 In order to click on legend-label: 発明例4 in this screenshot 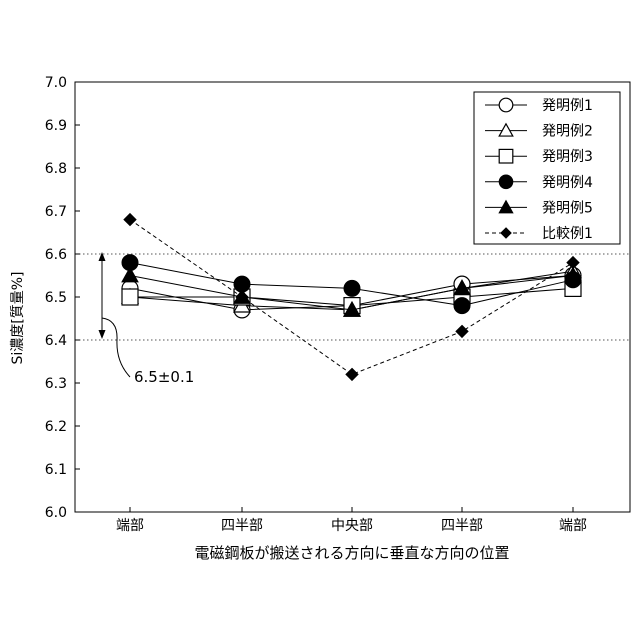, I will do `click(567, 183)`.